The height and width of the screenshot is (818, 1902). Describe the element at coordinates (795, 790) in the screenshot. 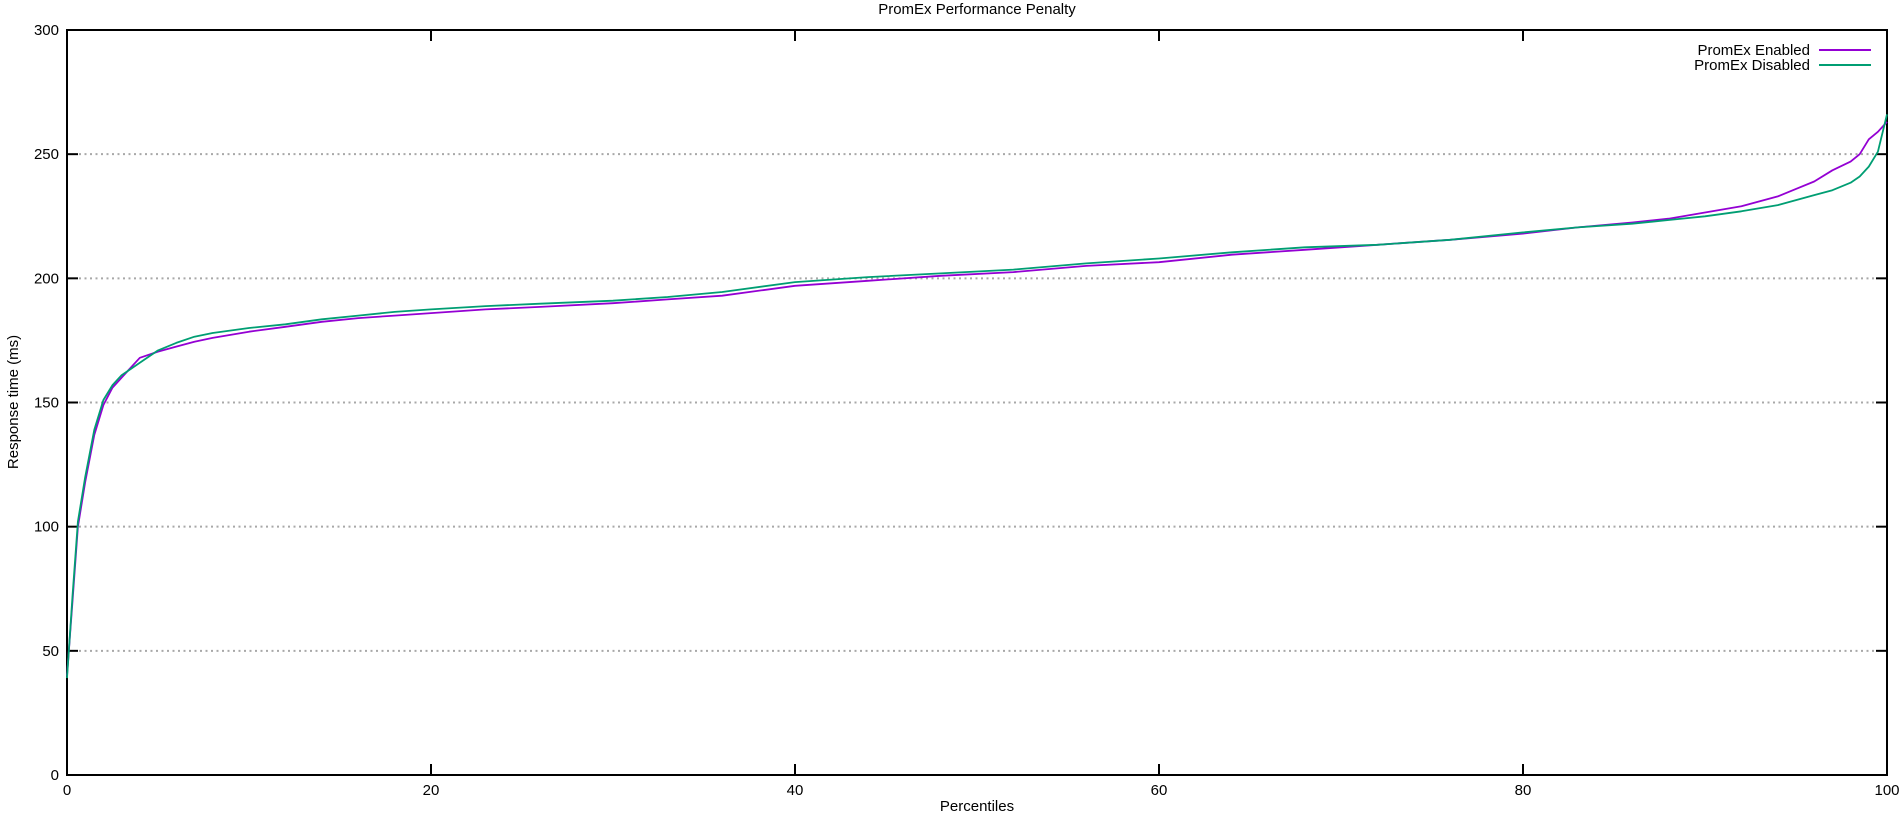

I see `x-tick-label: 40` at that location.